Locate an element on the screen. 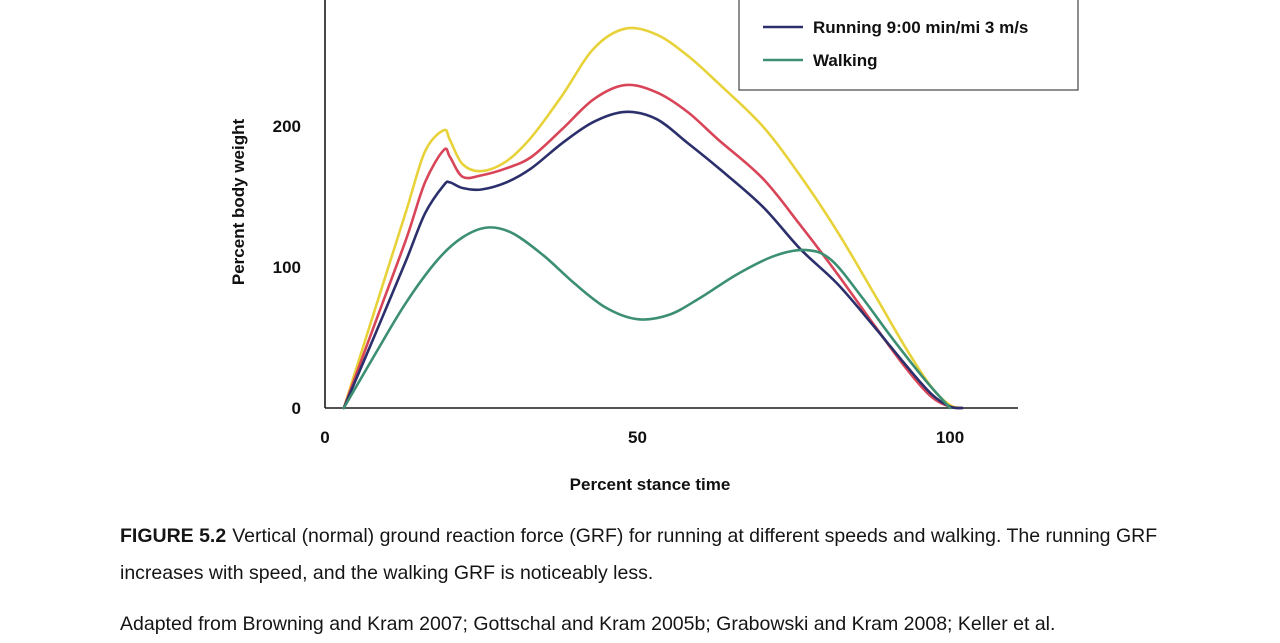  x-tick-label: 100 is located at coordinates (950, 437).